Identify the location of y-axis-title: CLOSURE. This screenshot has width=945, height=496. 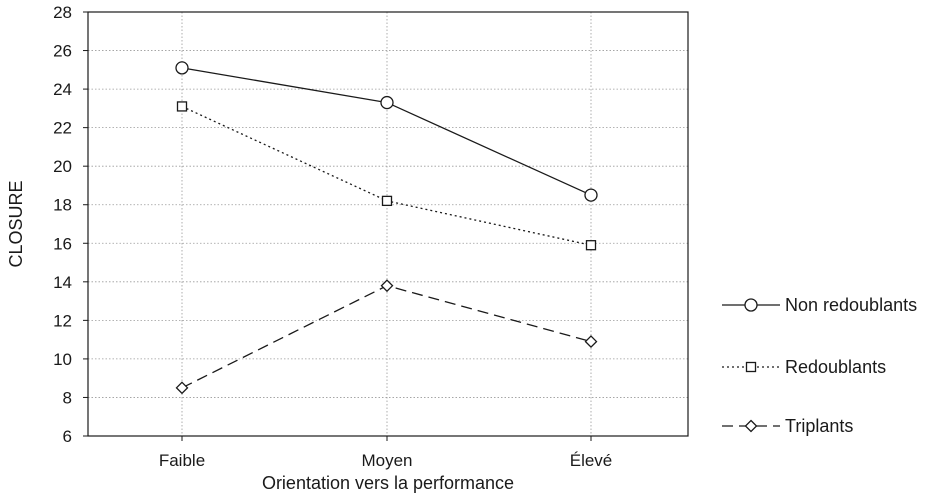
(16, 223).